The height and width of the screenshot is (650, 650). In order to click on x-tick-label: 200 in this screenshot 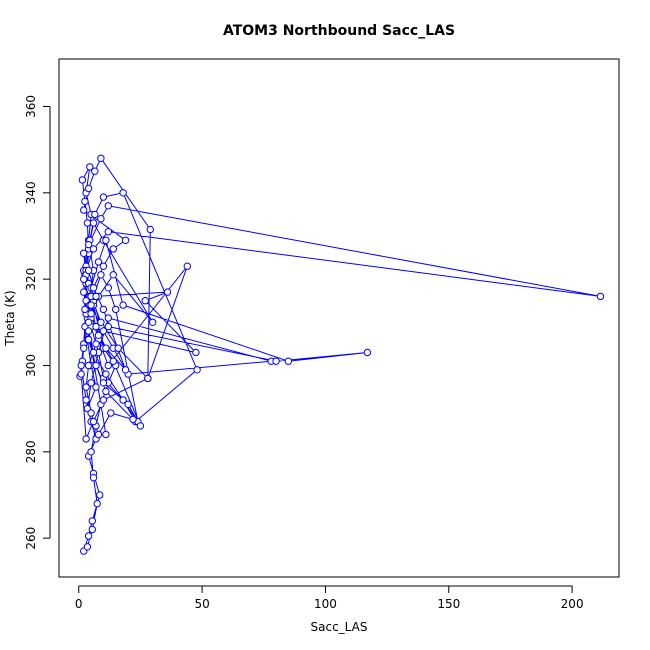, I will do `click(572, 604)`.